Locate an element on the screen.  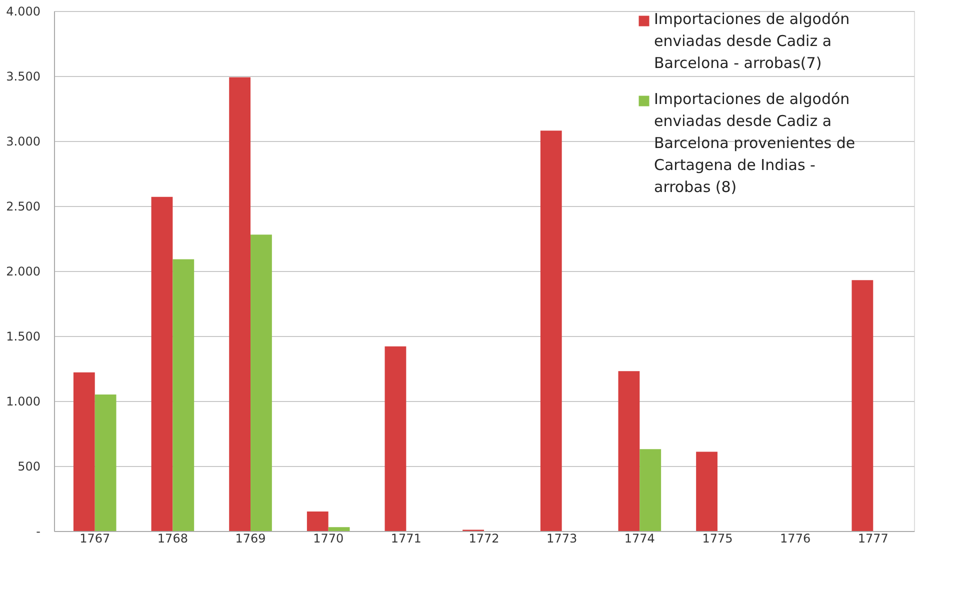
x-tick-label: 1772 is located at coordinates (484, 539).